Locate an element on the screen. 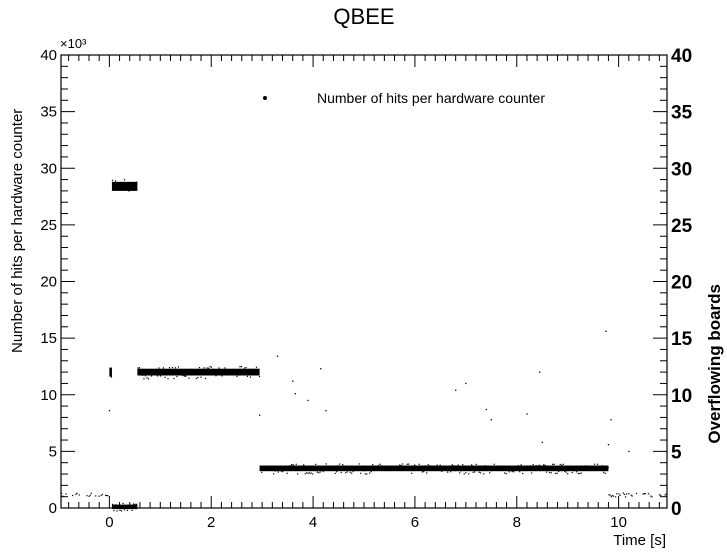 The height and width of the screenshot is (554, 727). y2-tick-label: 5 is located at coordinates (676, 452).